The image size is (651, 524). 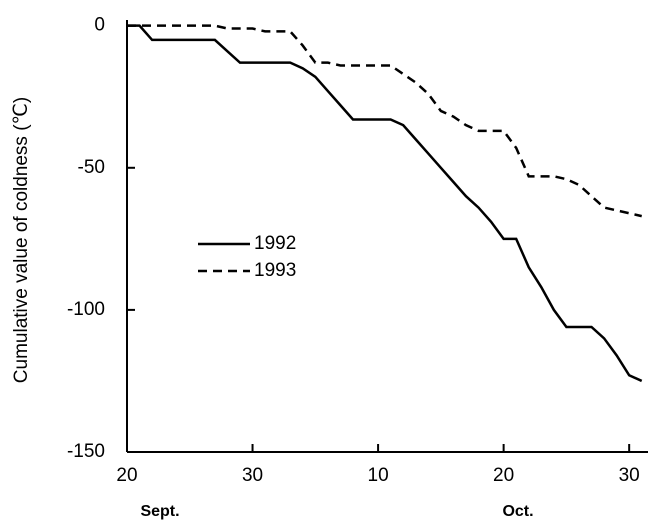 I want to click on legend-label: 1993, so click(x=275, y=270).